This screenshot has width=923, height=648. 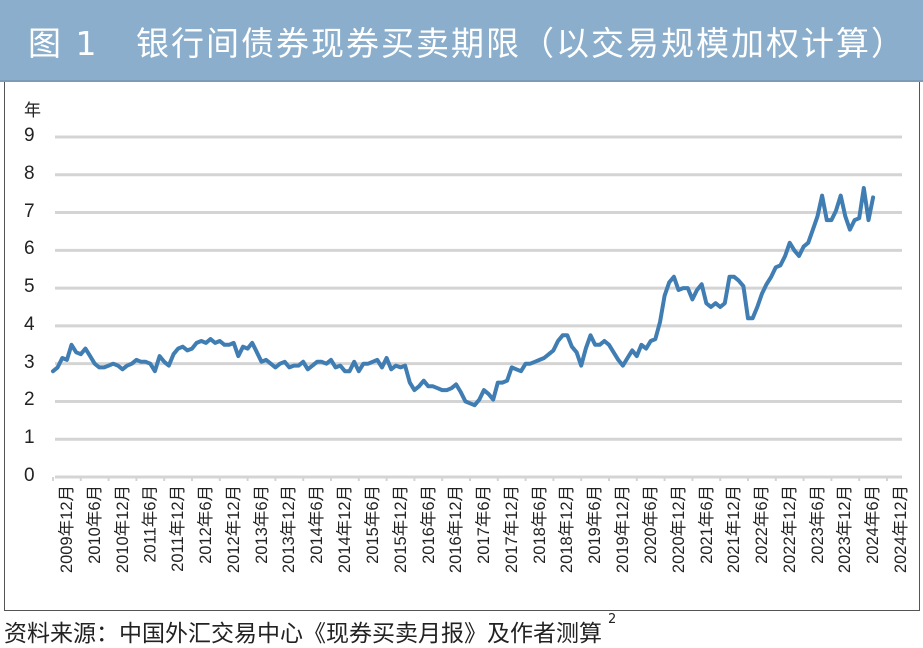 What do you see at coordinates (137, 545) in the screenshot?
I see `x-tick-label: 2011年6月` at bounding box center [137, 545].